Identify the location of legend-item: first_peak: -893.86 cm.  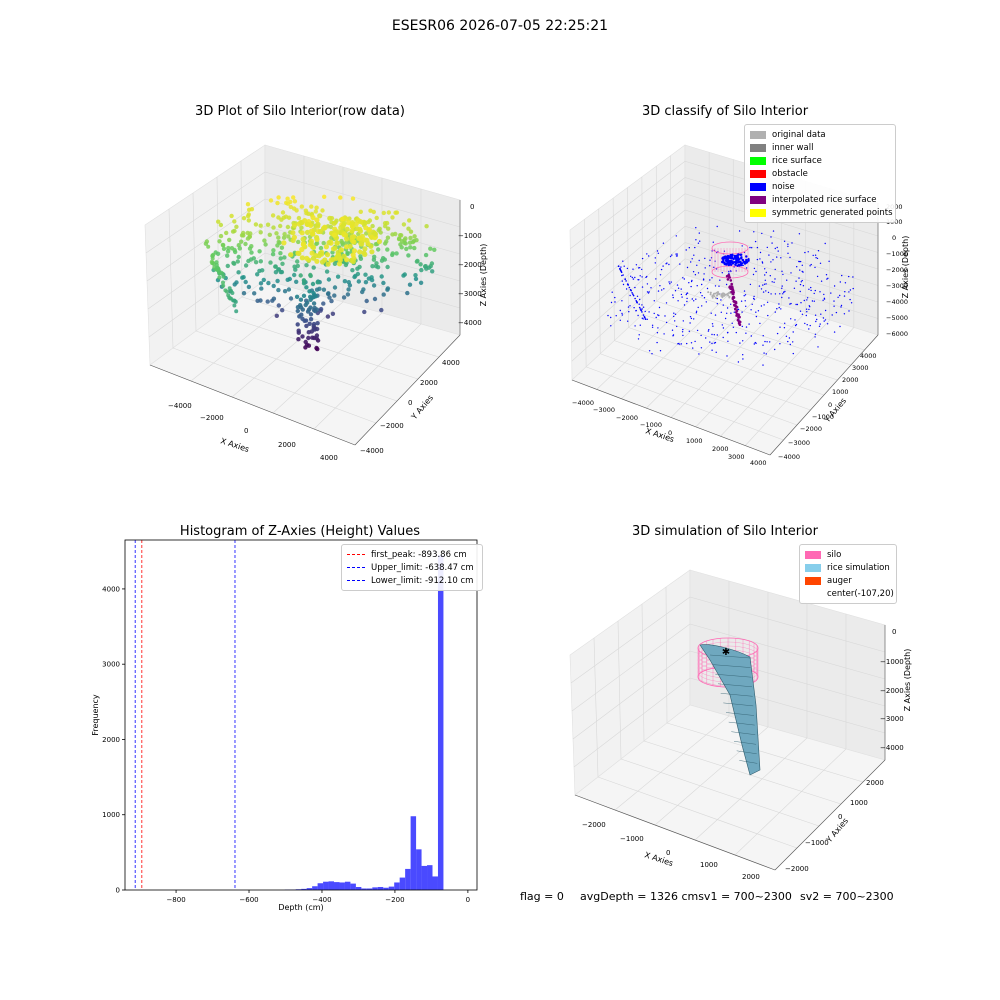
(412, 554).